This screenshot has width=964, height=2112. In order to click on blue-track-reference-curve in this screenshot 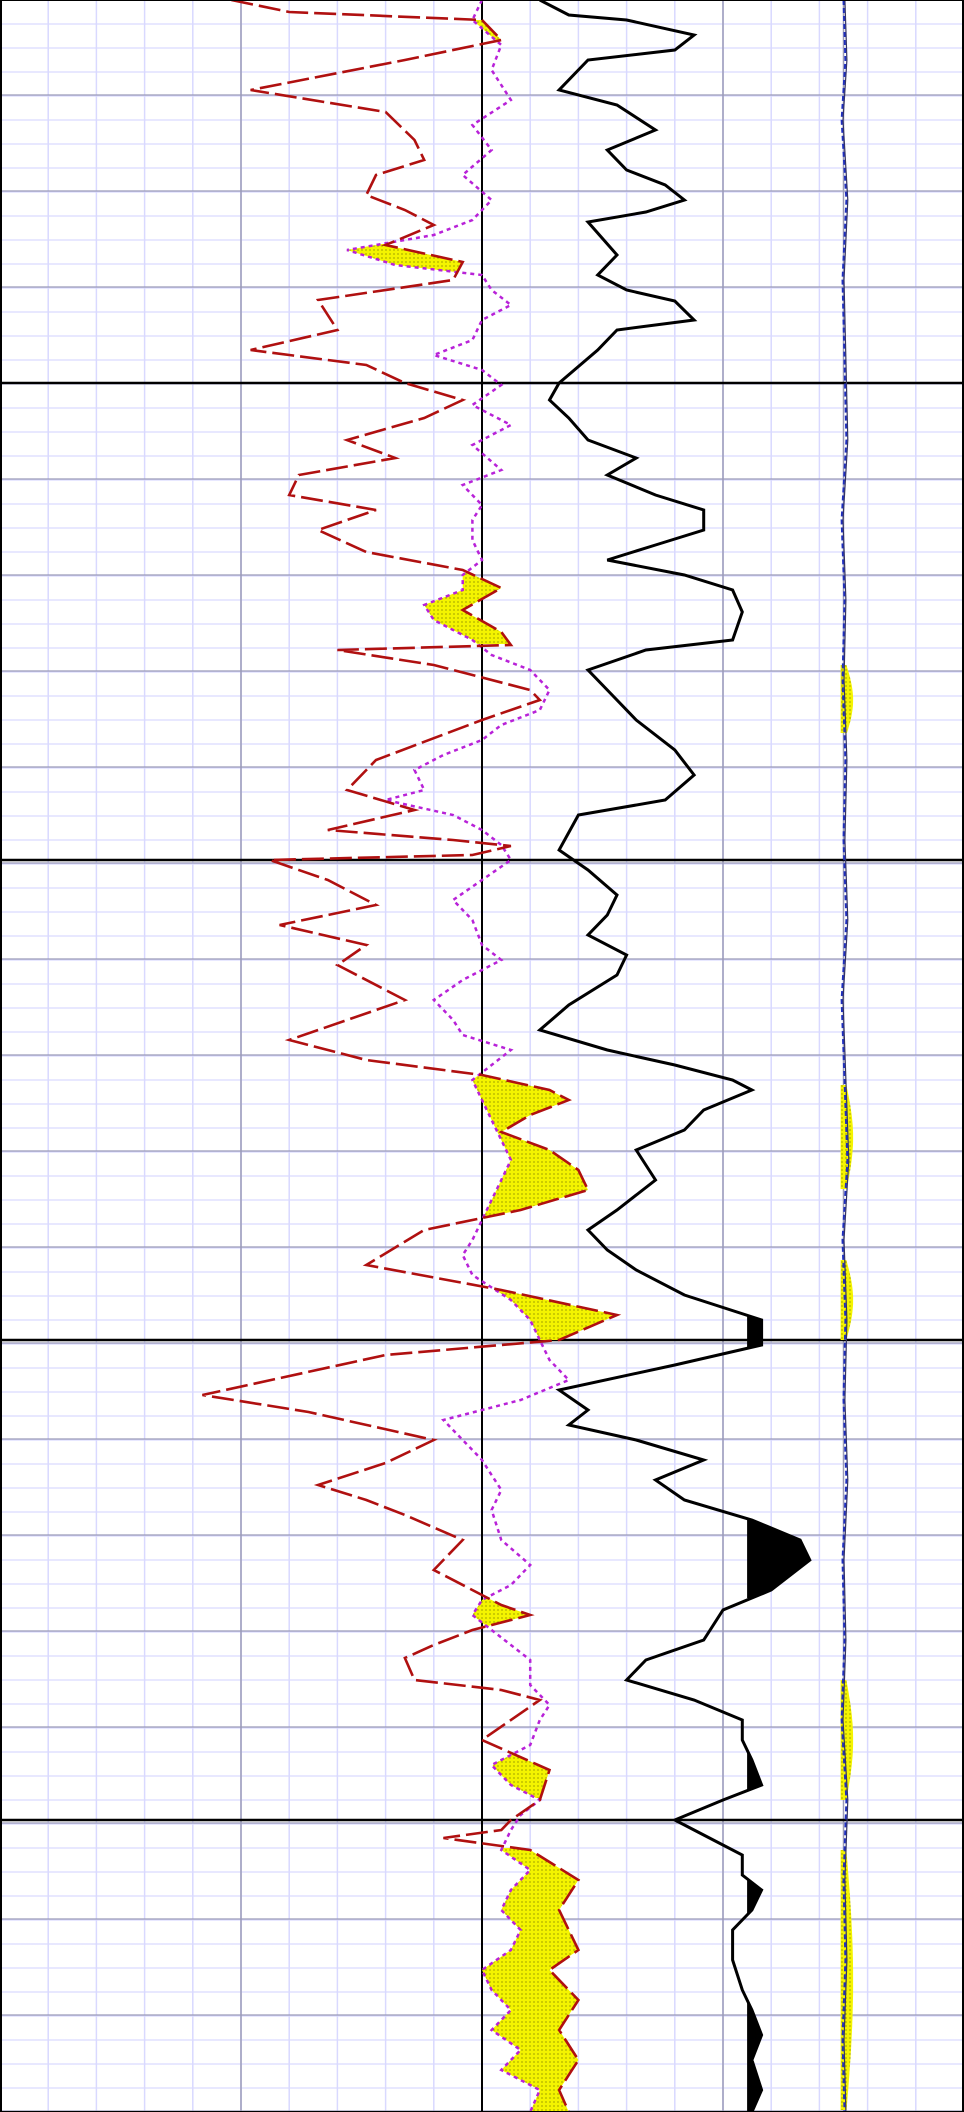, I will do `click(846, 1056)`.